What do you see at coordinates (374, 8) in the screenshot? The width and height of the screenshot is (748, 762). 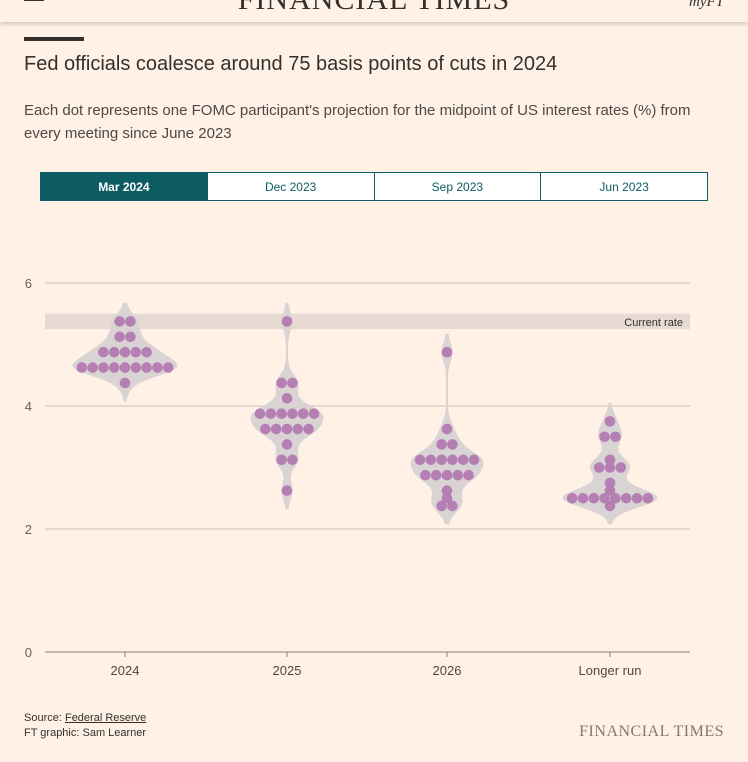 I see `masthead-logo: FINANCIAL TIMES` at bounding box center [374, 8].